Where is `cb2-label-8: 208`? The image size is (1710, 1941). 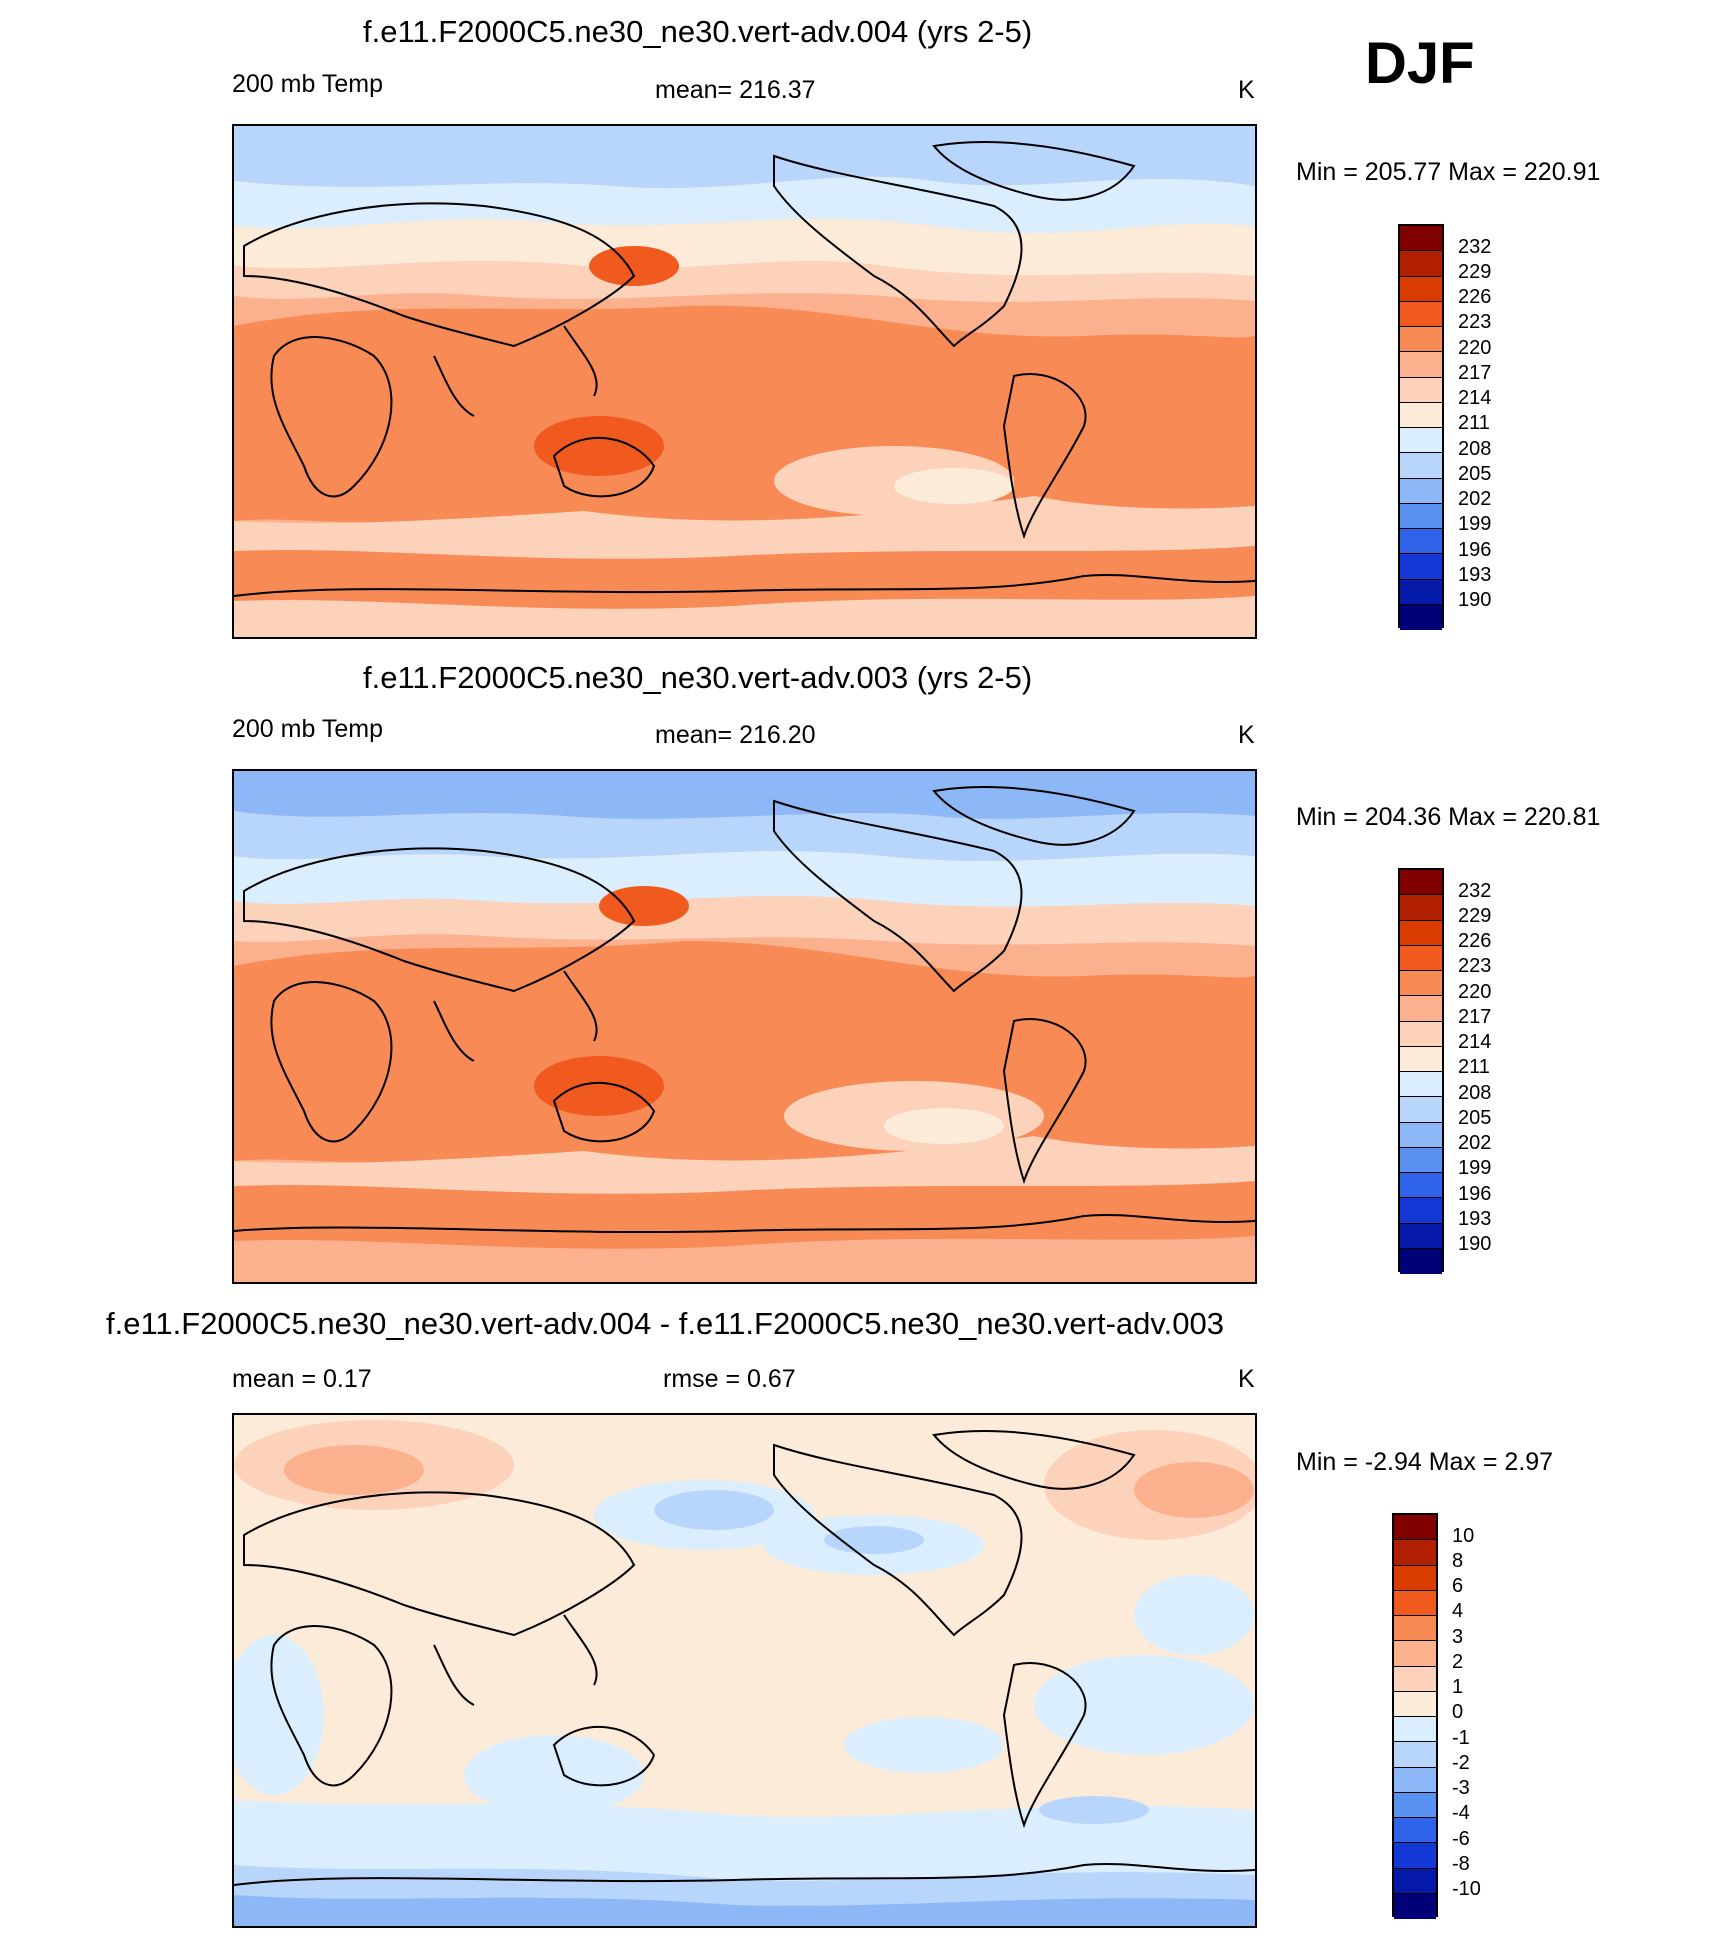 cb2-label-8: 208 is located at coordinates (1475, 1093).